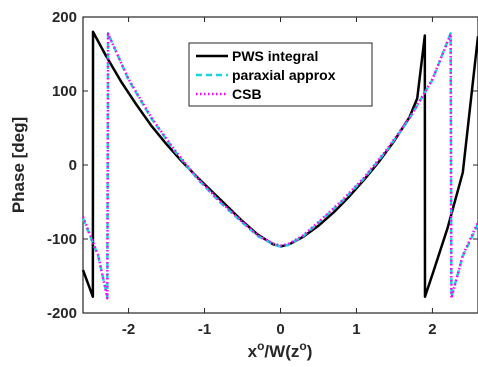  I want to click on legend: PWS integral paraxial approx CSB, so click(280, 74).